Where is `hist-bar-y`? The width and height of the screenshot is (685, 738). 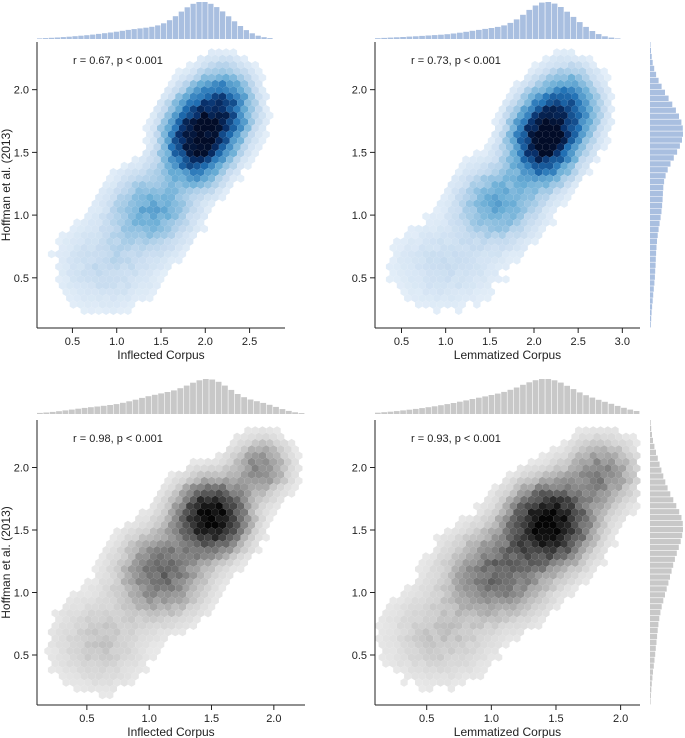
hist-bar-y is located at coordinates (651, 690).